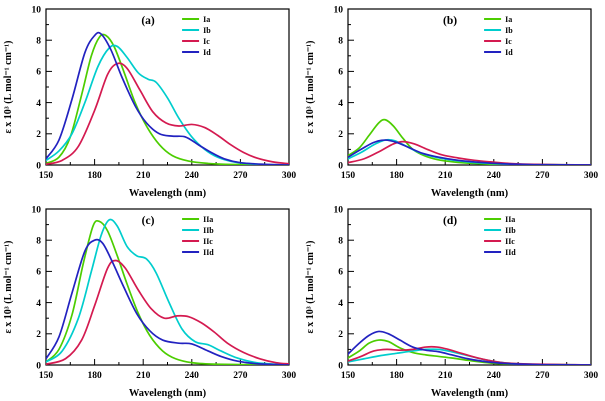 The height and width of the screenshot is (401, 605). I want to click on curve-IId, so click(469, 347).